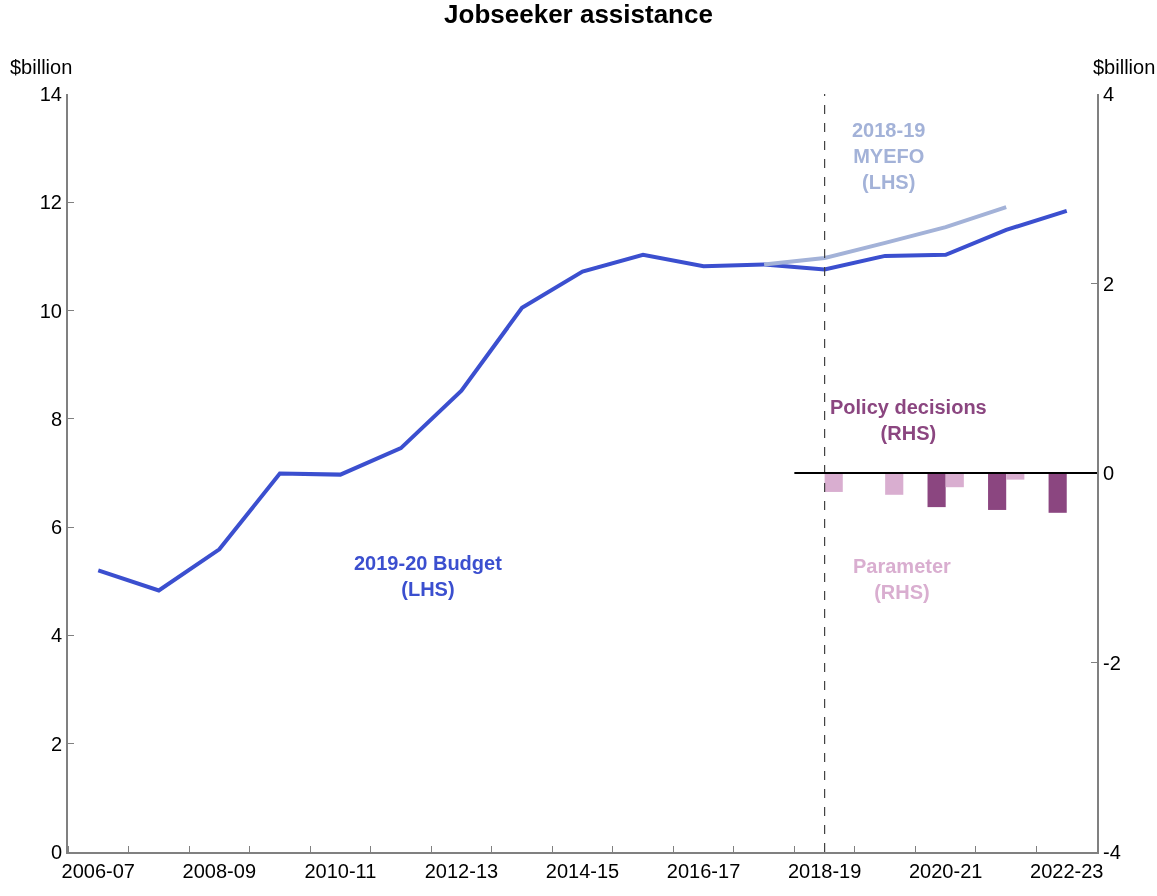 The image size is (1157, 896). What do you see at coordinates (945, 871) in the screenshot?
I see `x-tick-label: 2020-21` at bounding box center [945, 871].